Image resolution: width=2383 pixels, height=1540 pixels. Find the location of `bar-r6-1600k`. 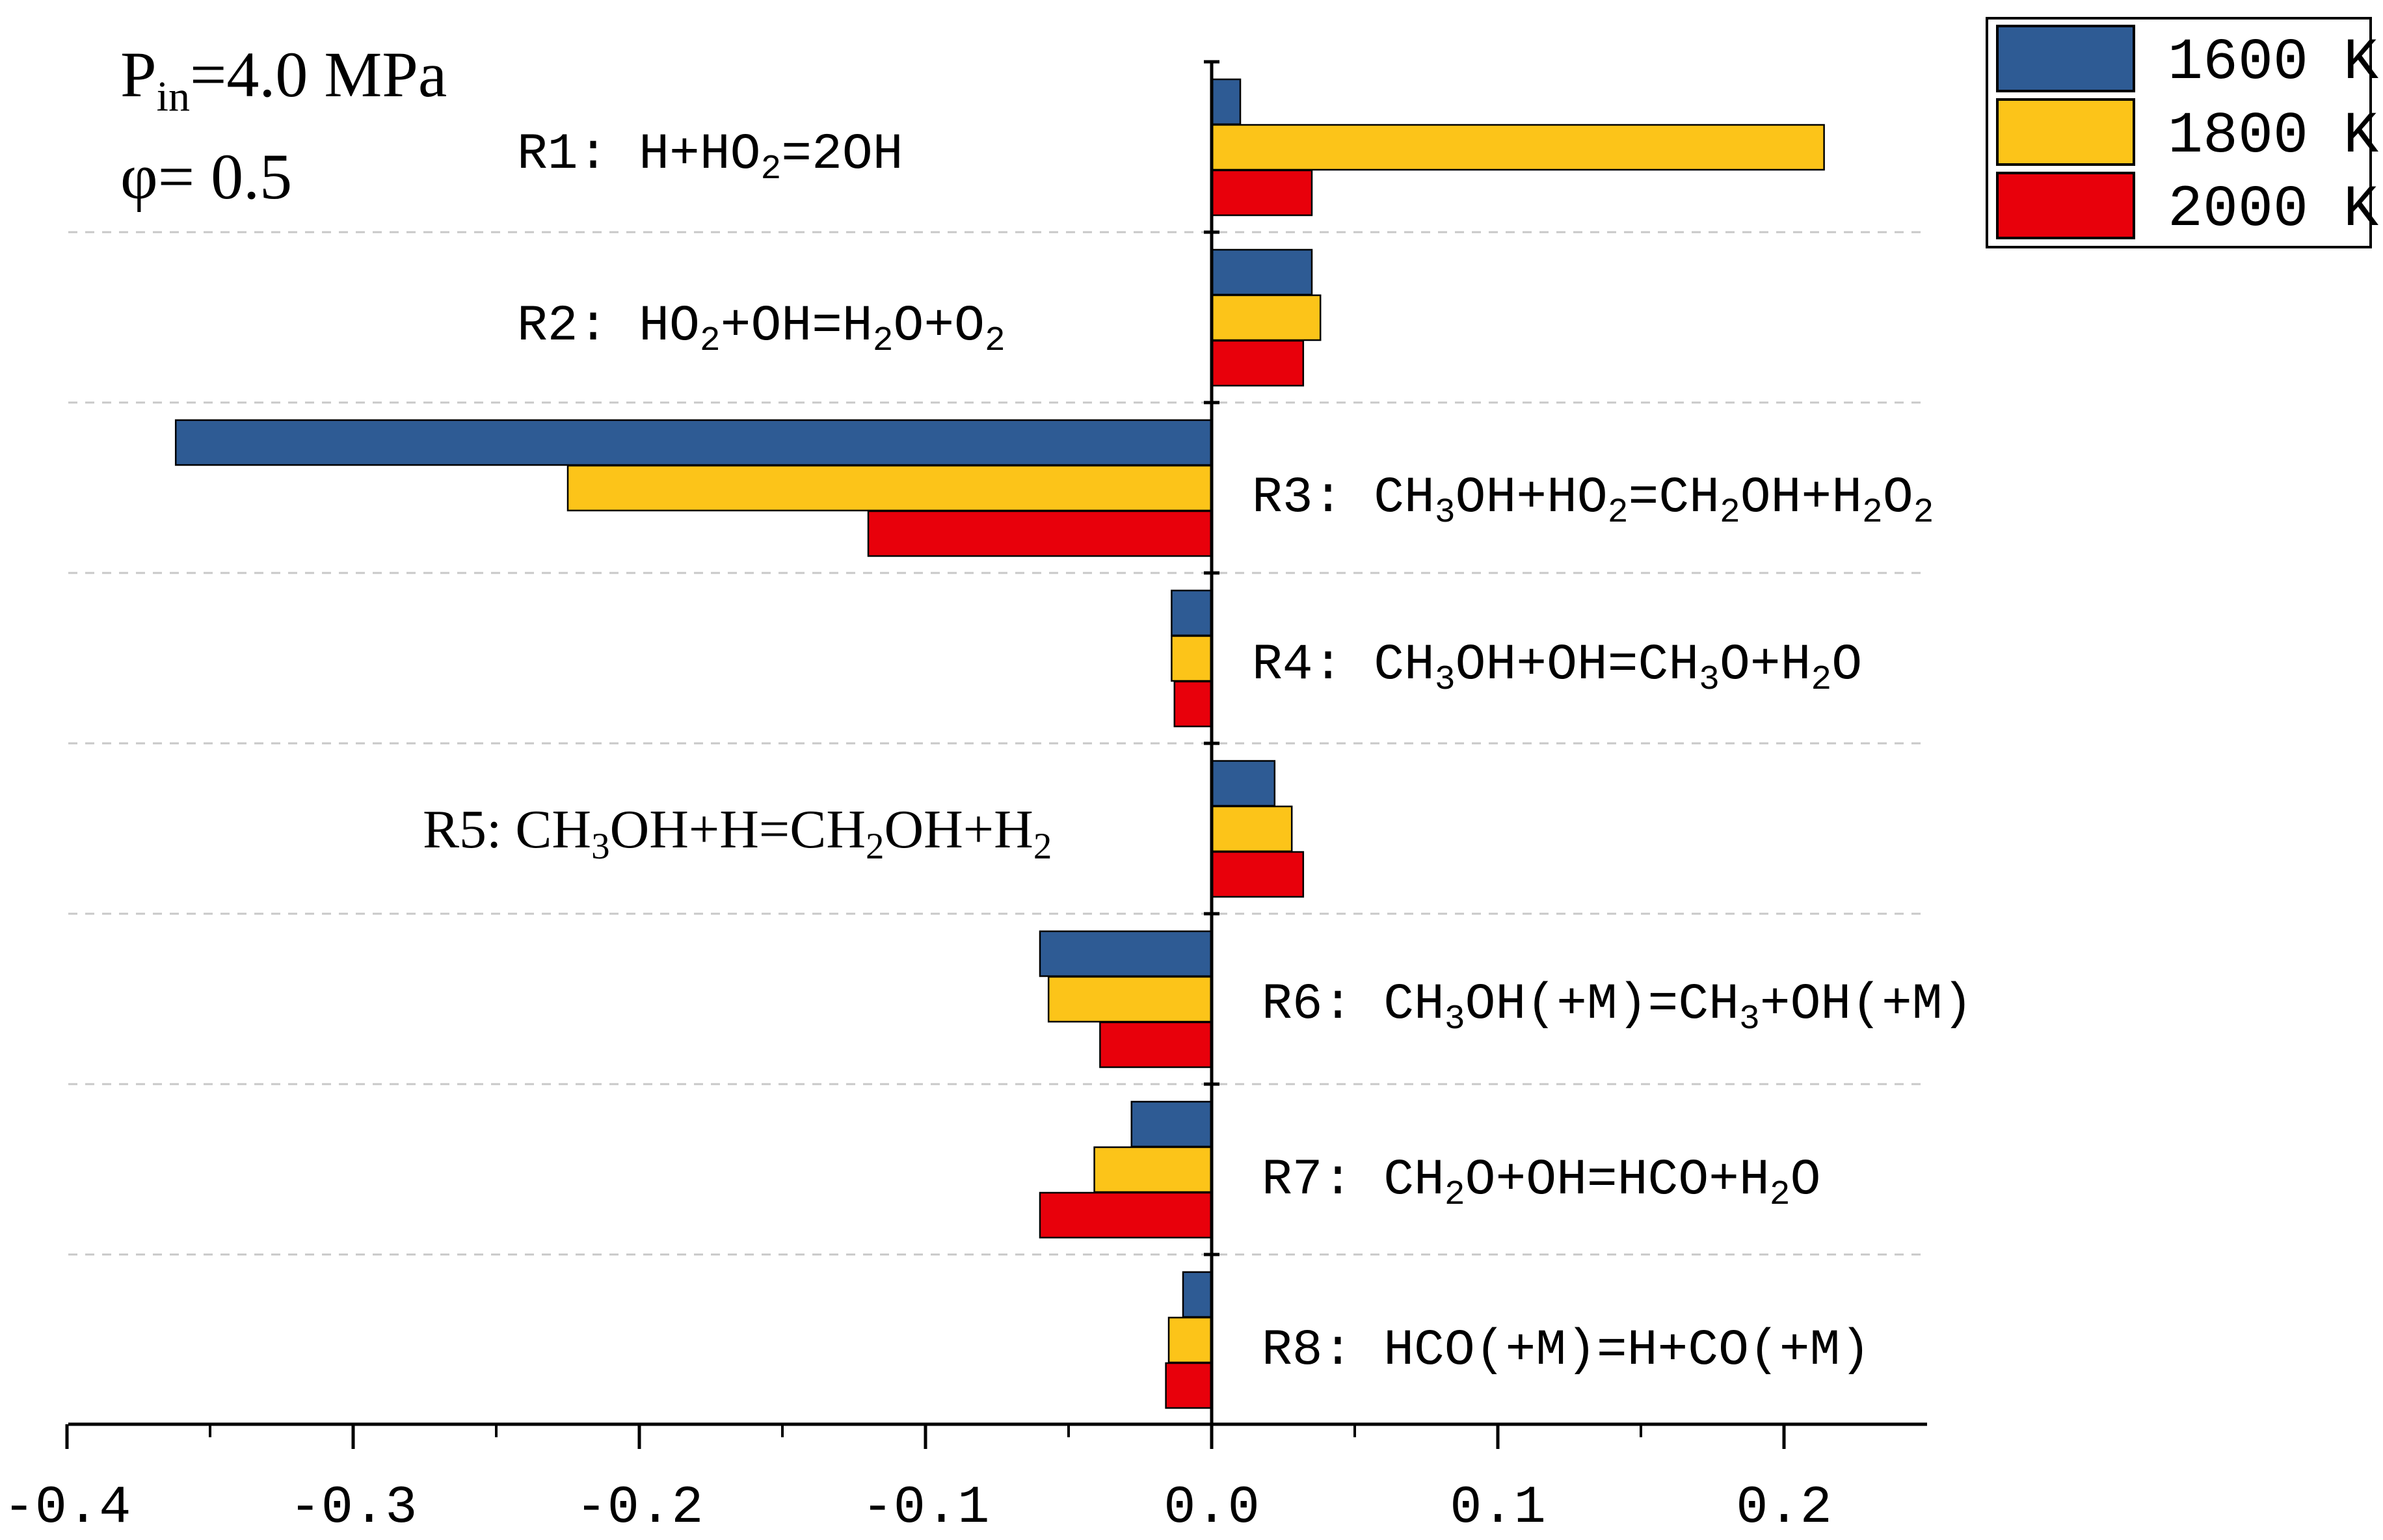

bar-r6-1600k is located at coordinates (1126, 954).